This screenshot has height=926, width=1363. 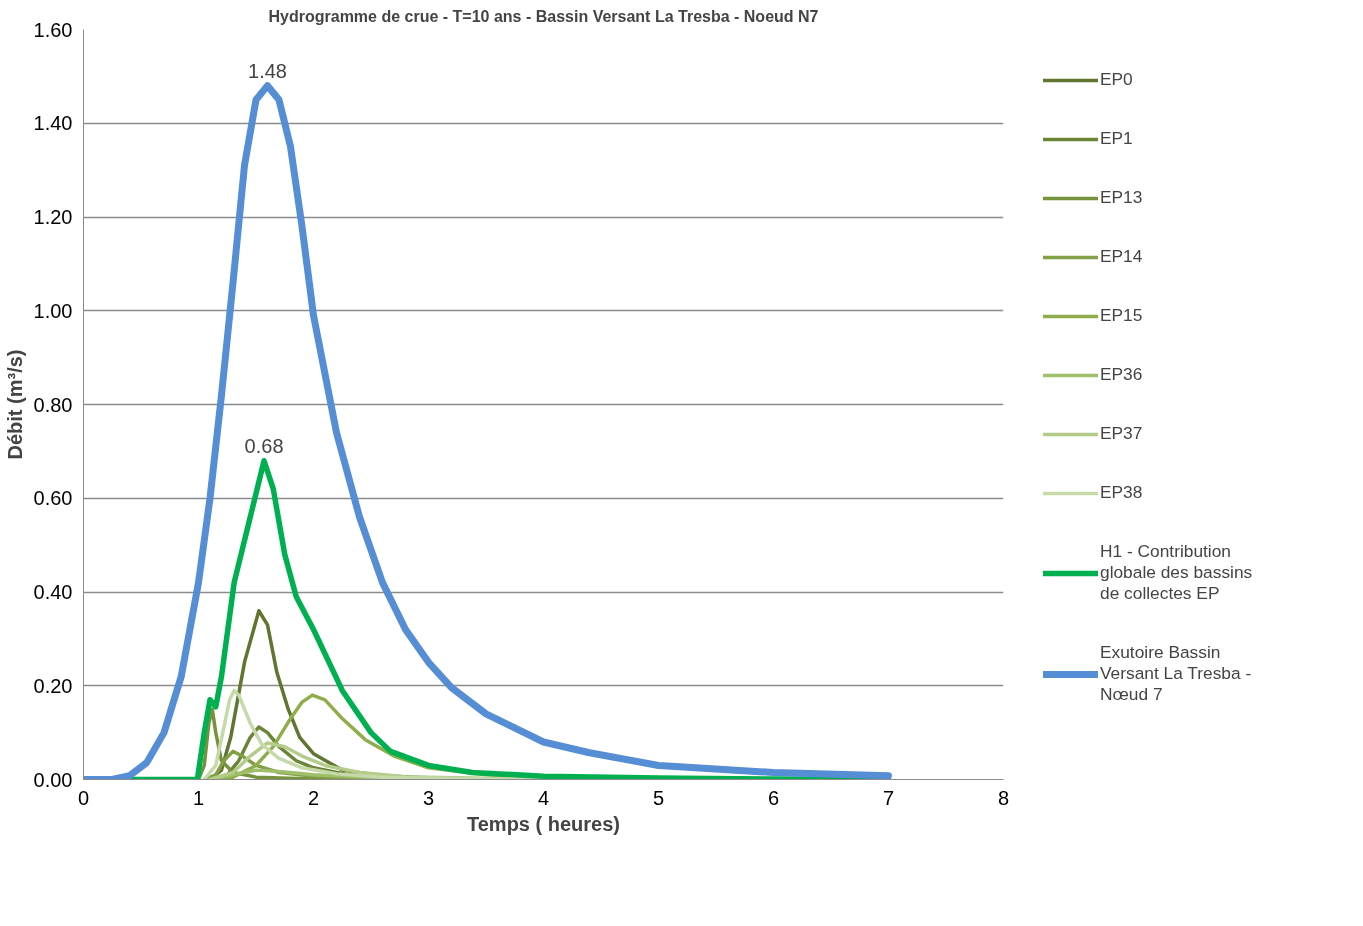 I want to click on chart-title: Hydrogramme de crue - T=10 ans - Bassin Versant La Tresba - Noeud N7, so click(x=543, y=16).